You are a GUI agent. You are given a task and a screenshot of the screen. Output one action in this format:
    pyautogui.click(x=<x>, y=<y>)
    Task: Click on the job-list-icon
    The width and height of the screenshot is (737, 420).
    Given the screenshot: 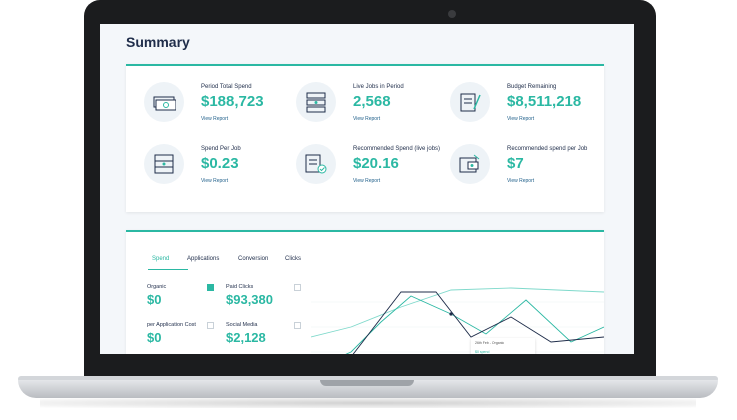 What is the action you would take?
    pyautogui.click(x=316, y=102)
    